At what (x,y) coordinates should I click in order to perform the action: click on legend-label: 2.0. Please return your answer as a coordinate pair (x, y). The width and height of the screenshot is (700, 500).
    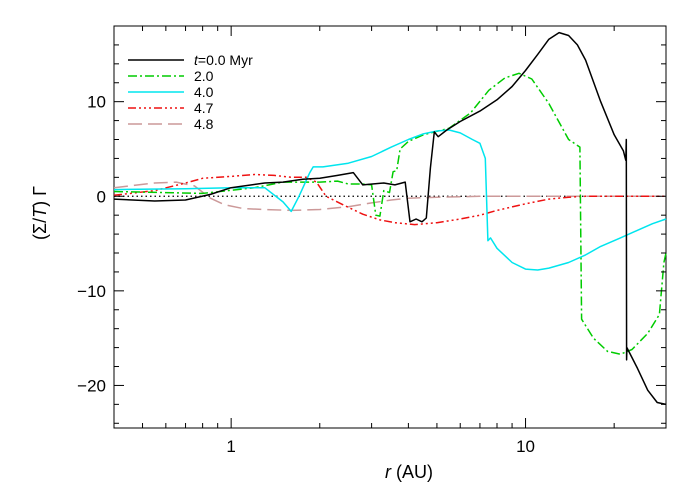
    Looking at the image, I should click on (204, 76).